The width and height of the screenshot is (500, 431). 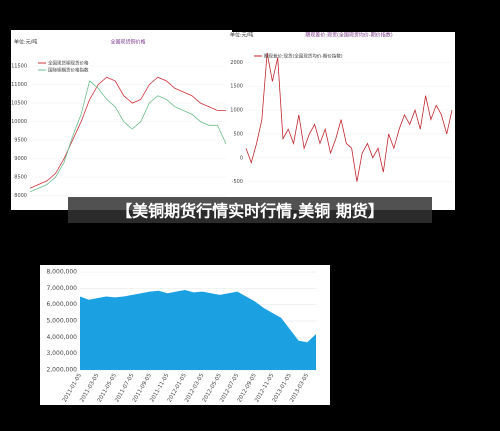 I want to click on y-tick-label: 7,000,000, so click(x=61, y=288).